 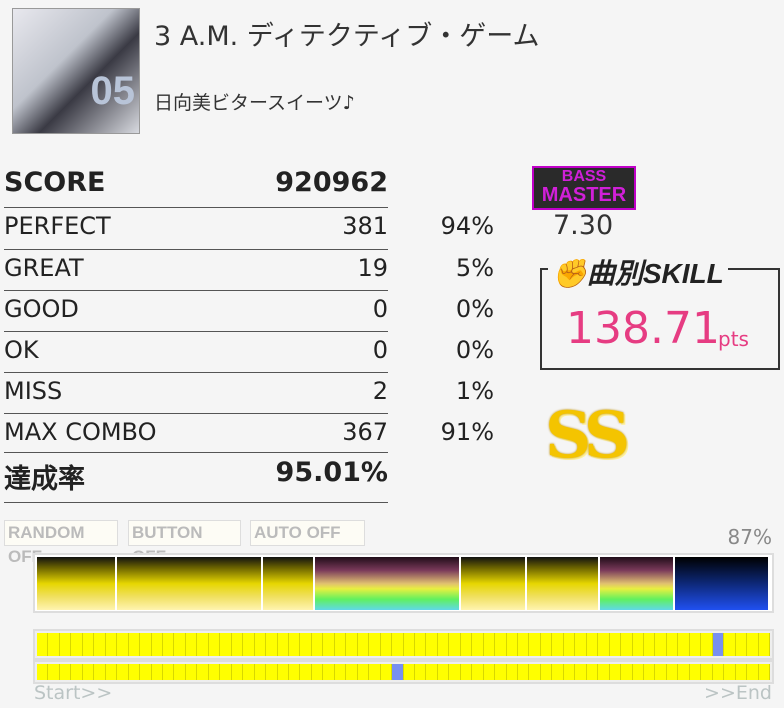 I want to click on difficulty-level: 7.30, so click(x=583, y=225).